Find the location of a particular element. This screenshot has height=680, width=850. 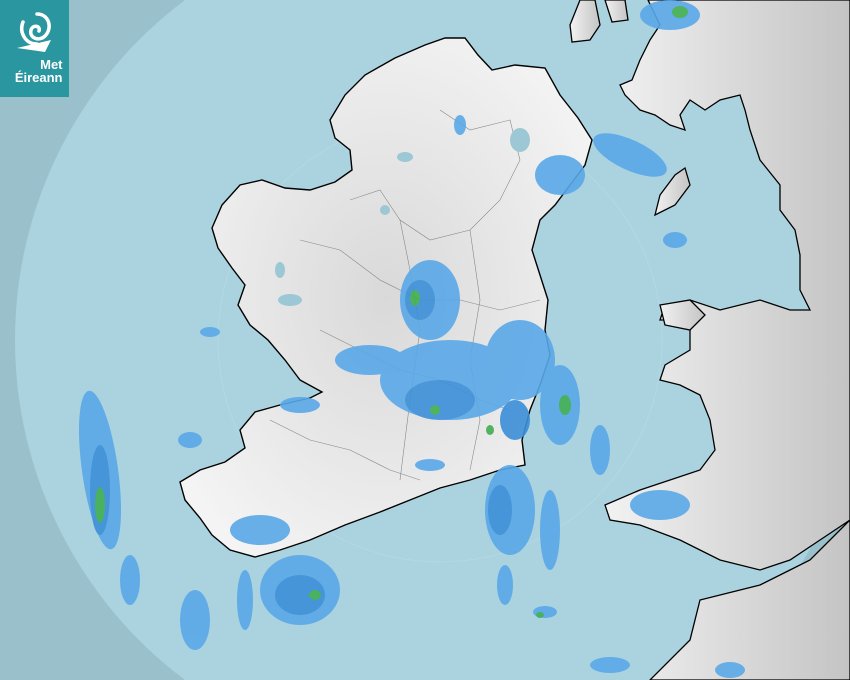

met-eireann-logo: Met Éireann is located at coordinates (34, 48).